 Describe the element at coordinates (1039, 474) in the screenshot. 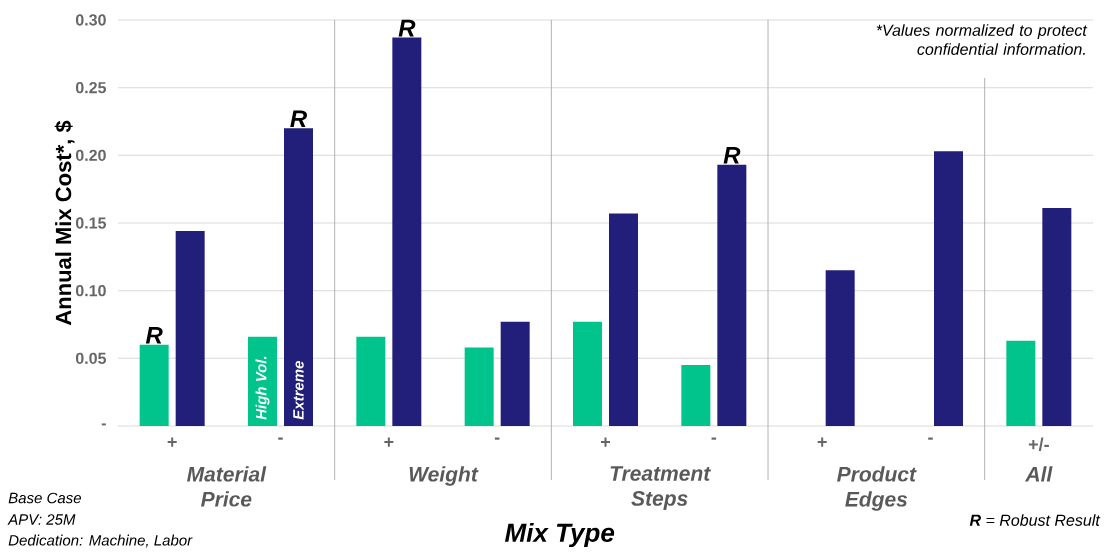

I see `text: All` at that location.